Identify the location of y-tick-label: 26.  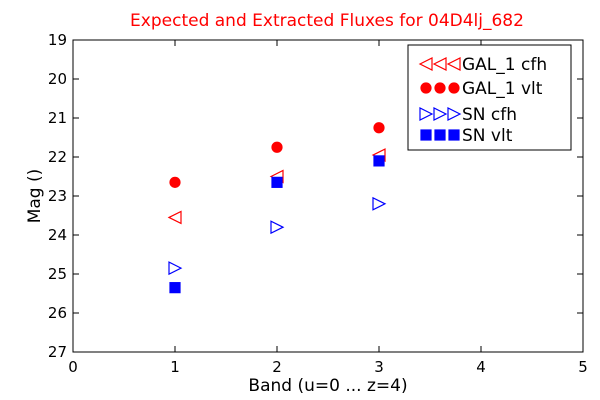
(57, 313).